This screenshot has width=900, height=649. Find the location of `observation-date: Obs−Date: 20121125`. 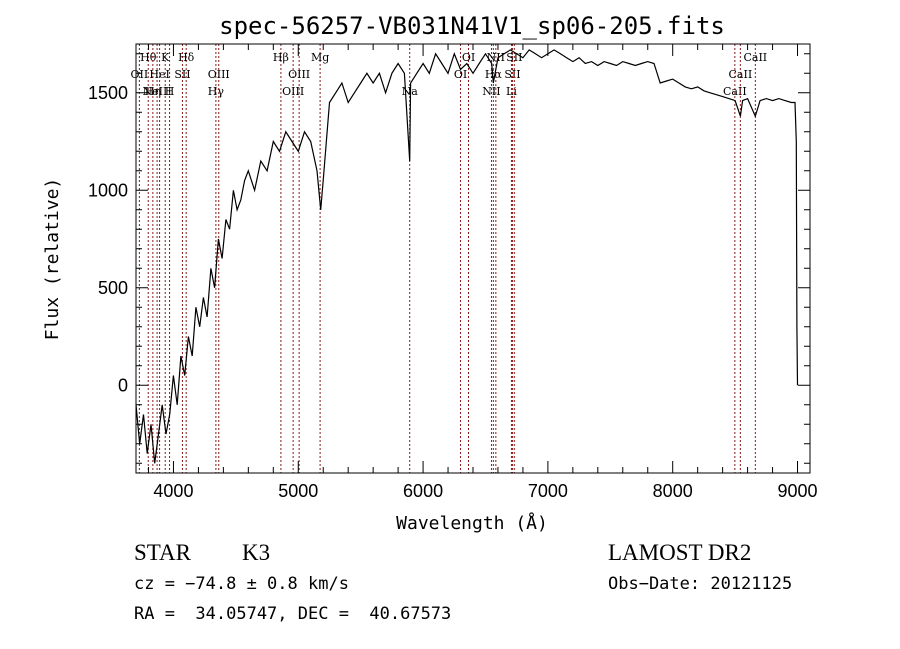

observation-date: Obs−Date: 20121125 is located at coordinates (700, 584).